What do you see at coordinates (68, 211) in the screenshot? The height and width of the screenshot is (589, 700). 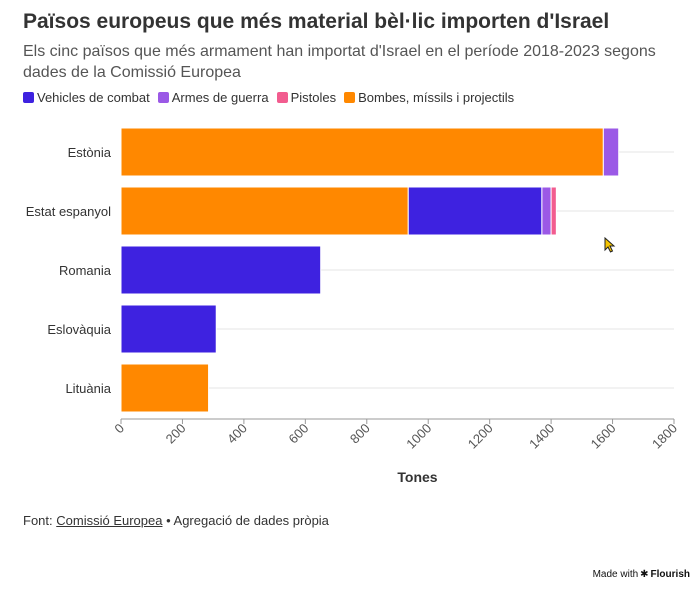 I see `category-label: Estat espanyol` at bounding box center [68, 211].